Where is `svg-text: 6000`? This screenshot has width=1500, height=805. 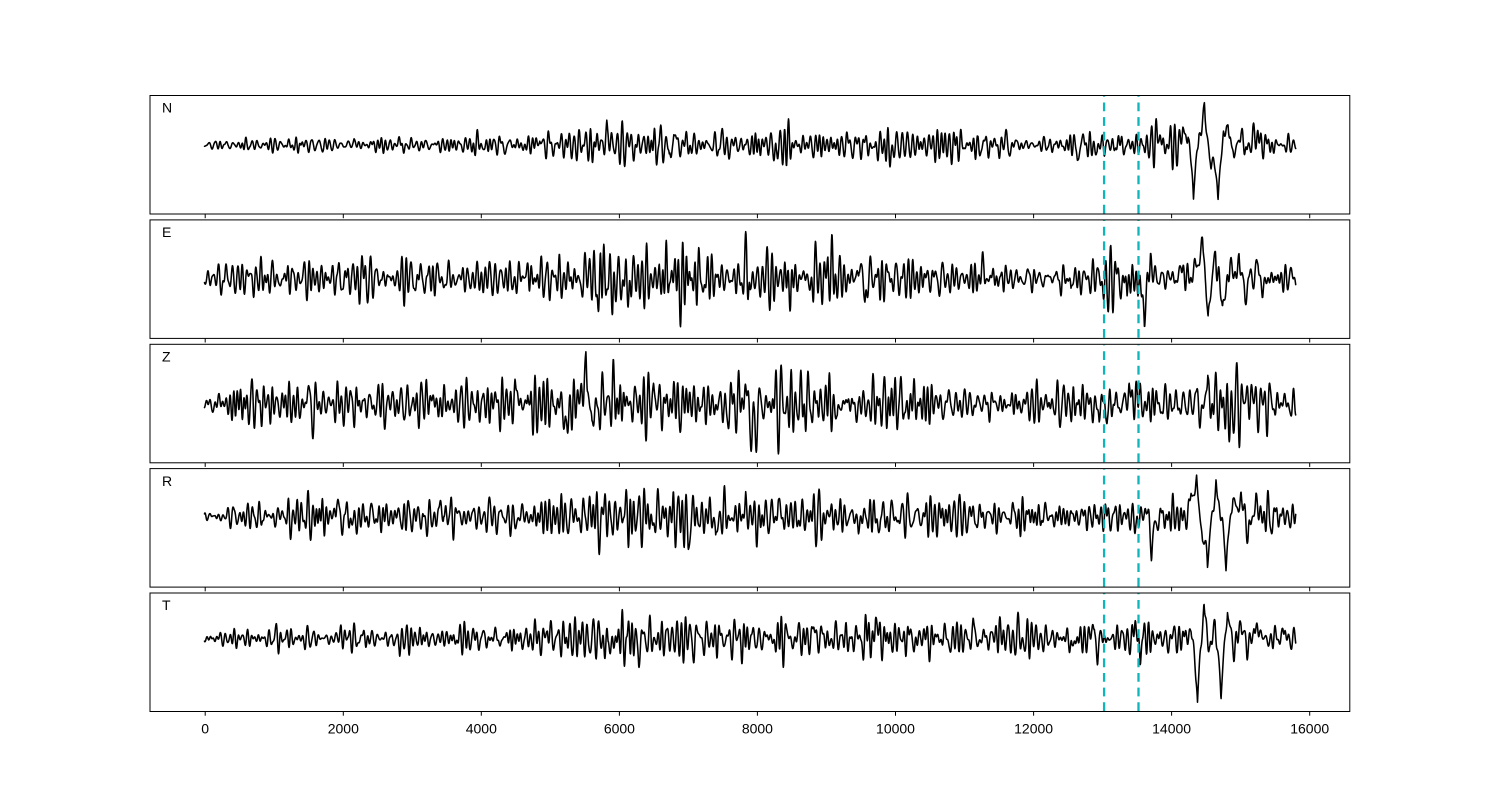 svg-text: 6000 is located at coordinates (619, 729).